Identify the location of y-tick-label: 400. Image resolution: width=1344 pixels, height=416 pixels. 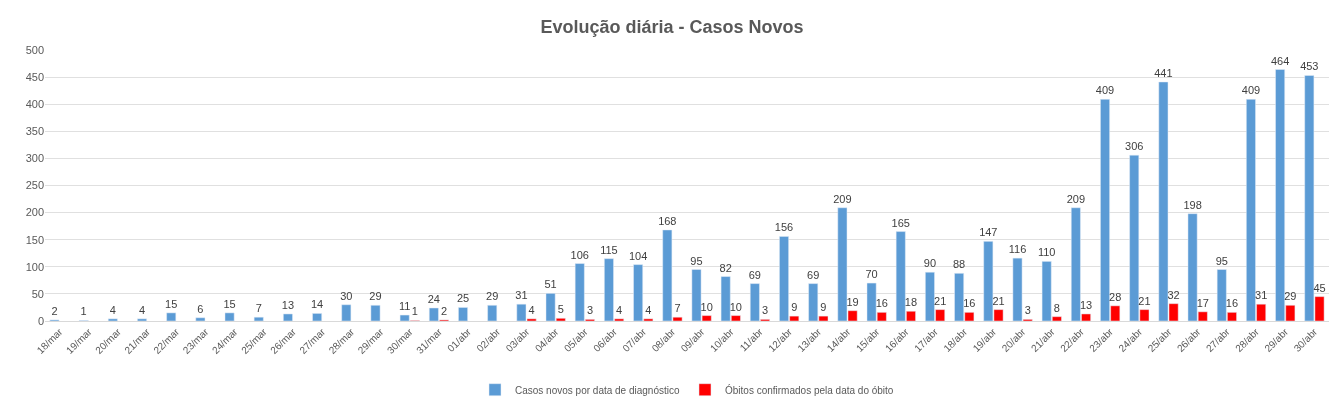
(34, 104).